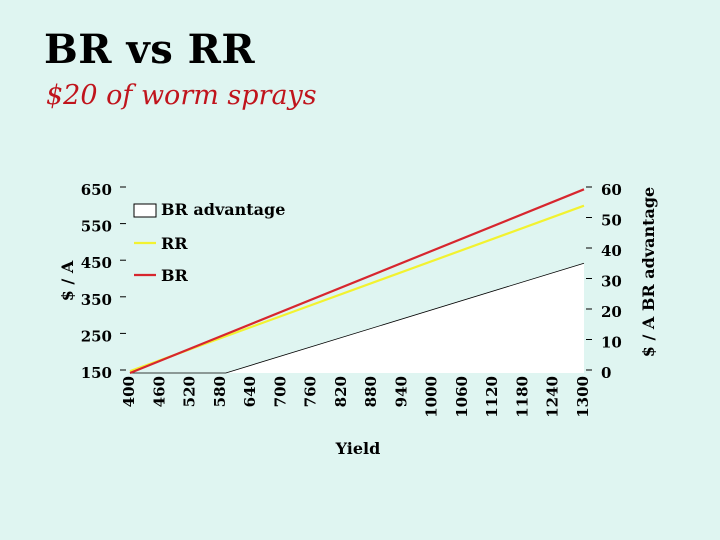 The width and height of the screenshot is (720, 540). I want to click on br-advantage-edge, so click(357, 318).